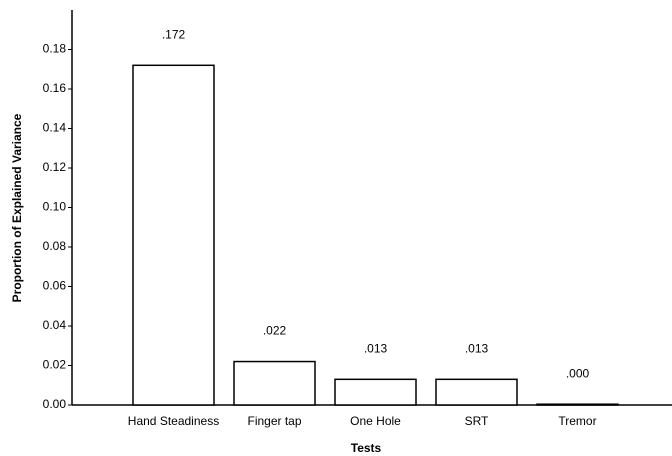 The height and width of the screenshot is (456, 672). I want to click on y-tick-label: 0.06, so click(55, 286).